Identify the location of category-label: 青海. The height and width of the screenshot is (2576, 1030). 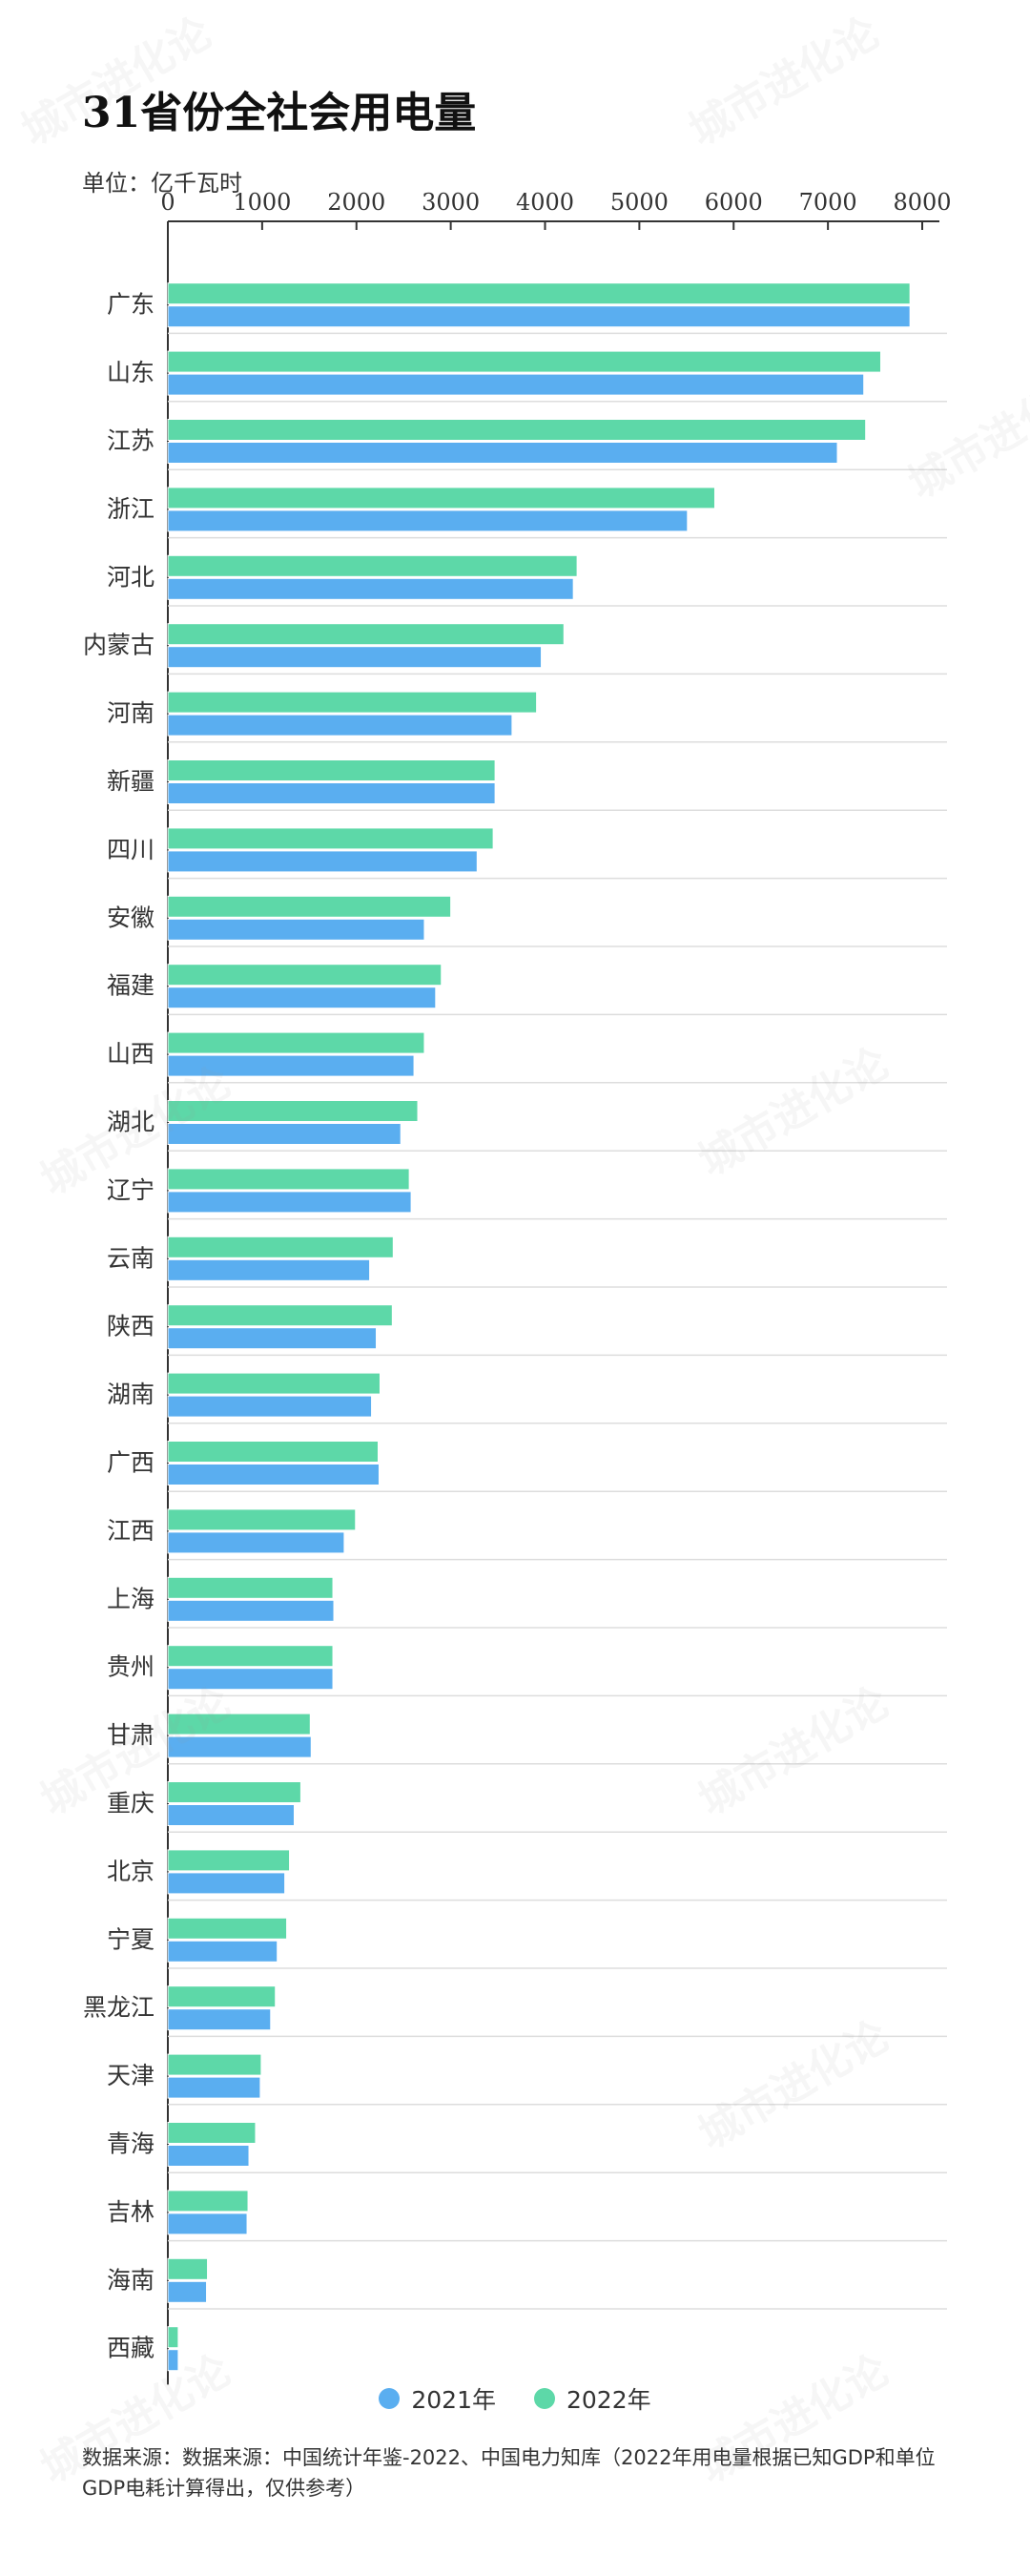
(130, 2144).